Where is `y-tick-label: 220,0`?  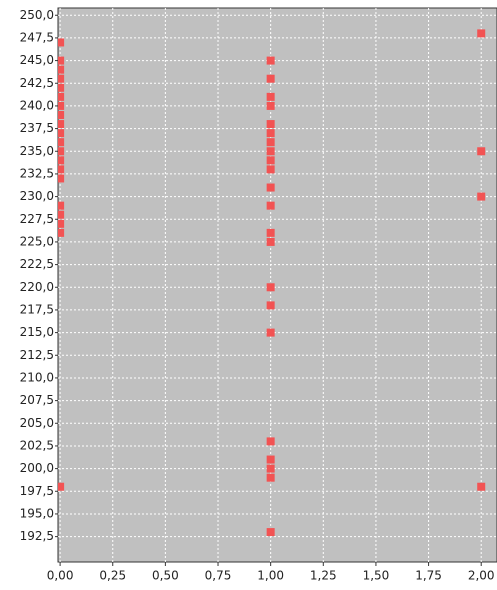
y-tick-label: 220,0 is located at coordinates (37, 287).